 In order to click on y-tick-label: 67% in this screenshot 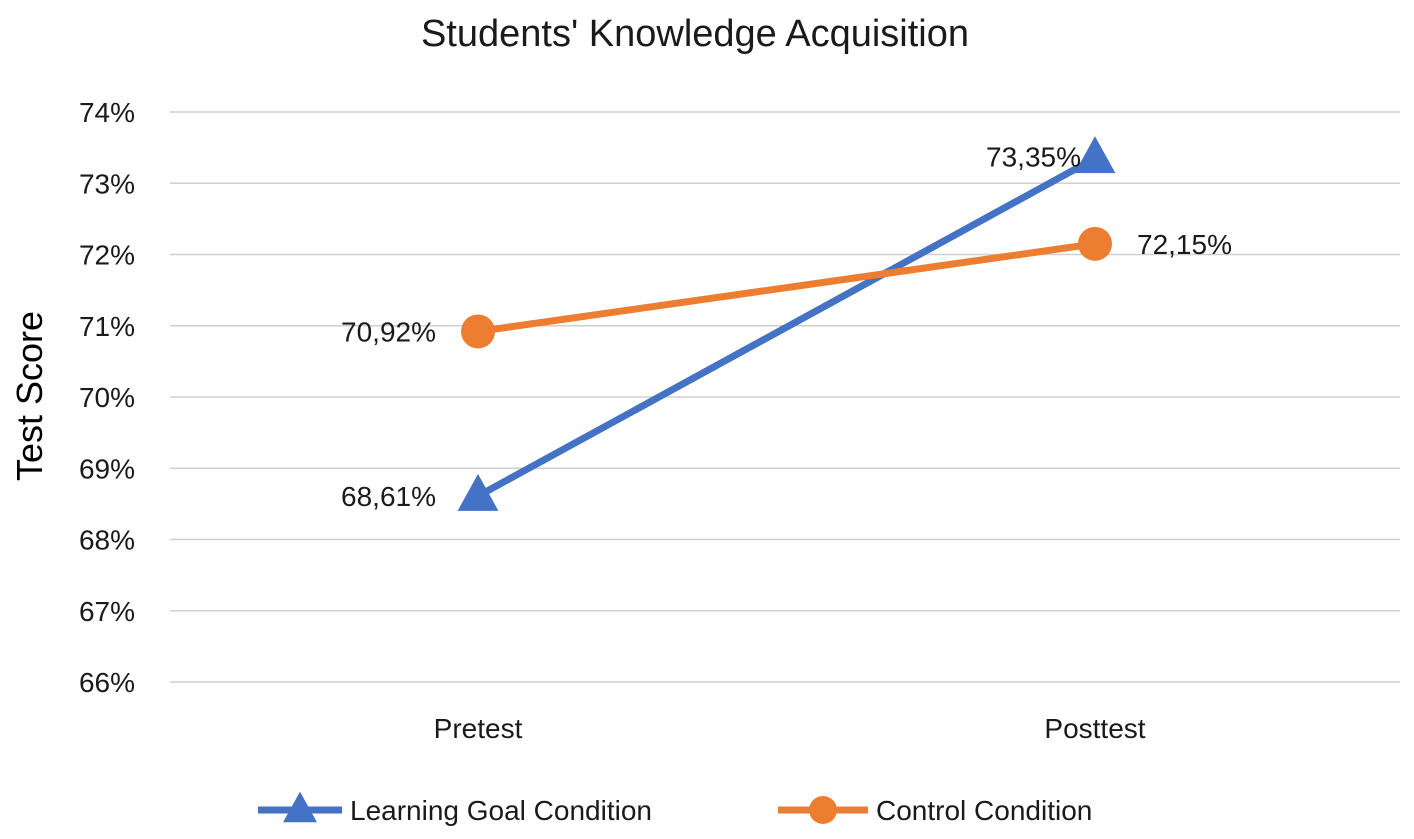, I will do `click(107, 611)`.